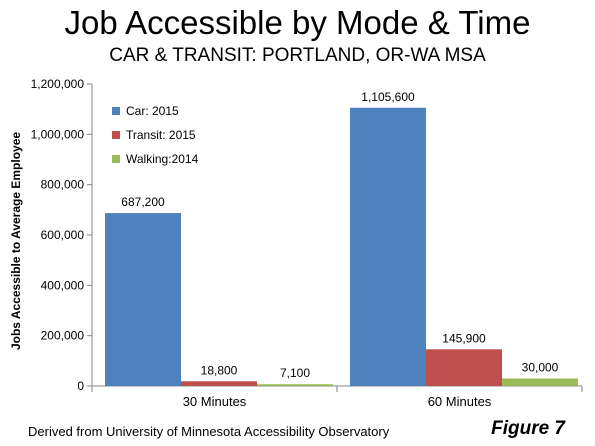  What do you see at coordinates (464, 338) in the screenshot?
I see `data-label: 145,900` at bounding box center [464, 338].